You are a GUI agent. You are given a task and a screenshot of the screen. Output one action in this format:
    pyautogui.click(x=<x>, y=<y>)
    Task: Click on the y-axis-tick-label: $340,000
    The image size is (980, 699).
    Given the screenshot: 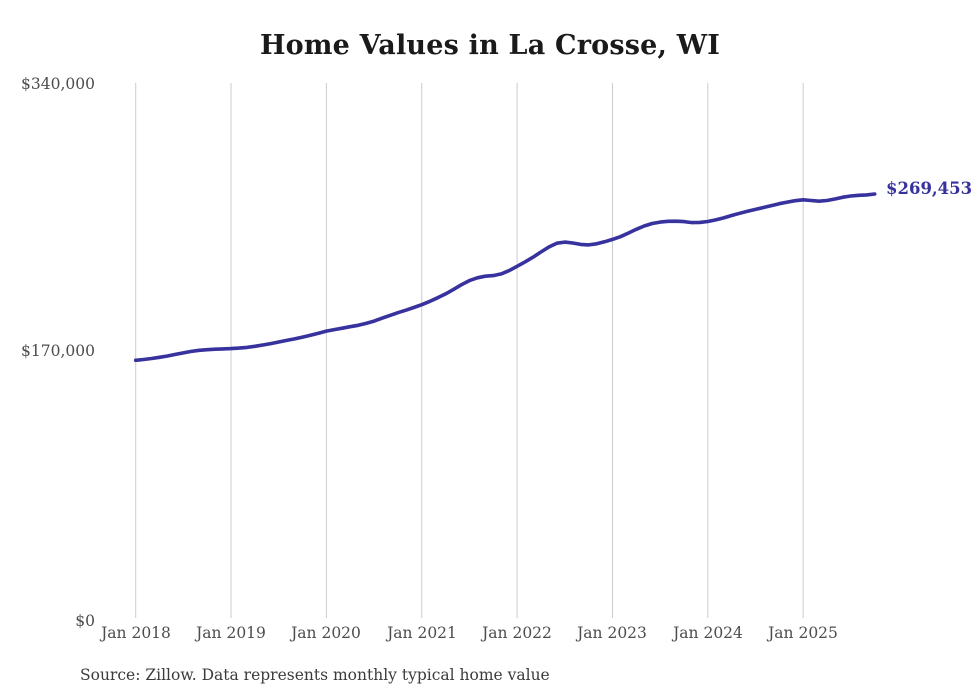 What is the action you would take?
    pyautogui.click(x=58, y=84)
    